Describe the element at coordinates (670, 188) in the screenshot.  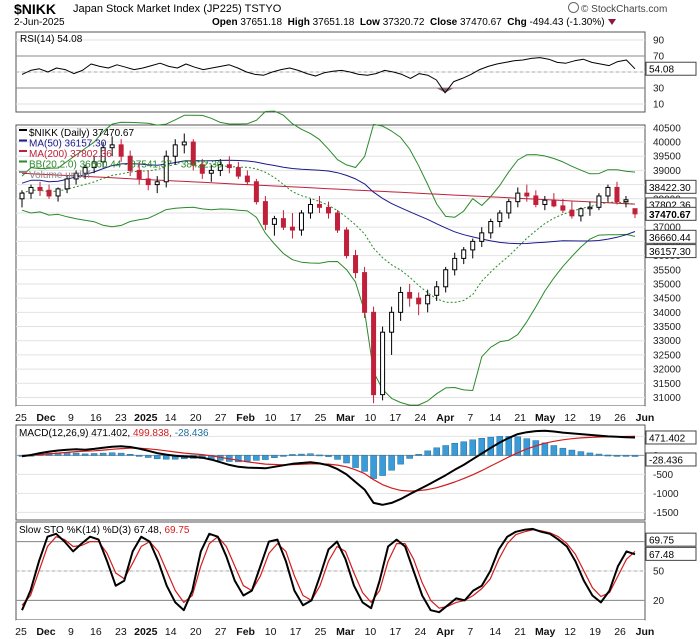
I see `price-tag: 38422.30` at that location.